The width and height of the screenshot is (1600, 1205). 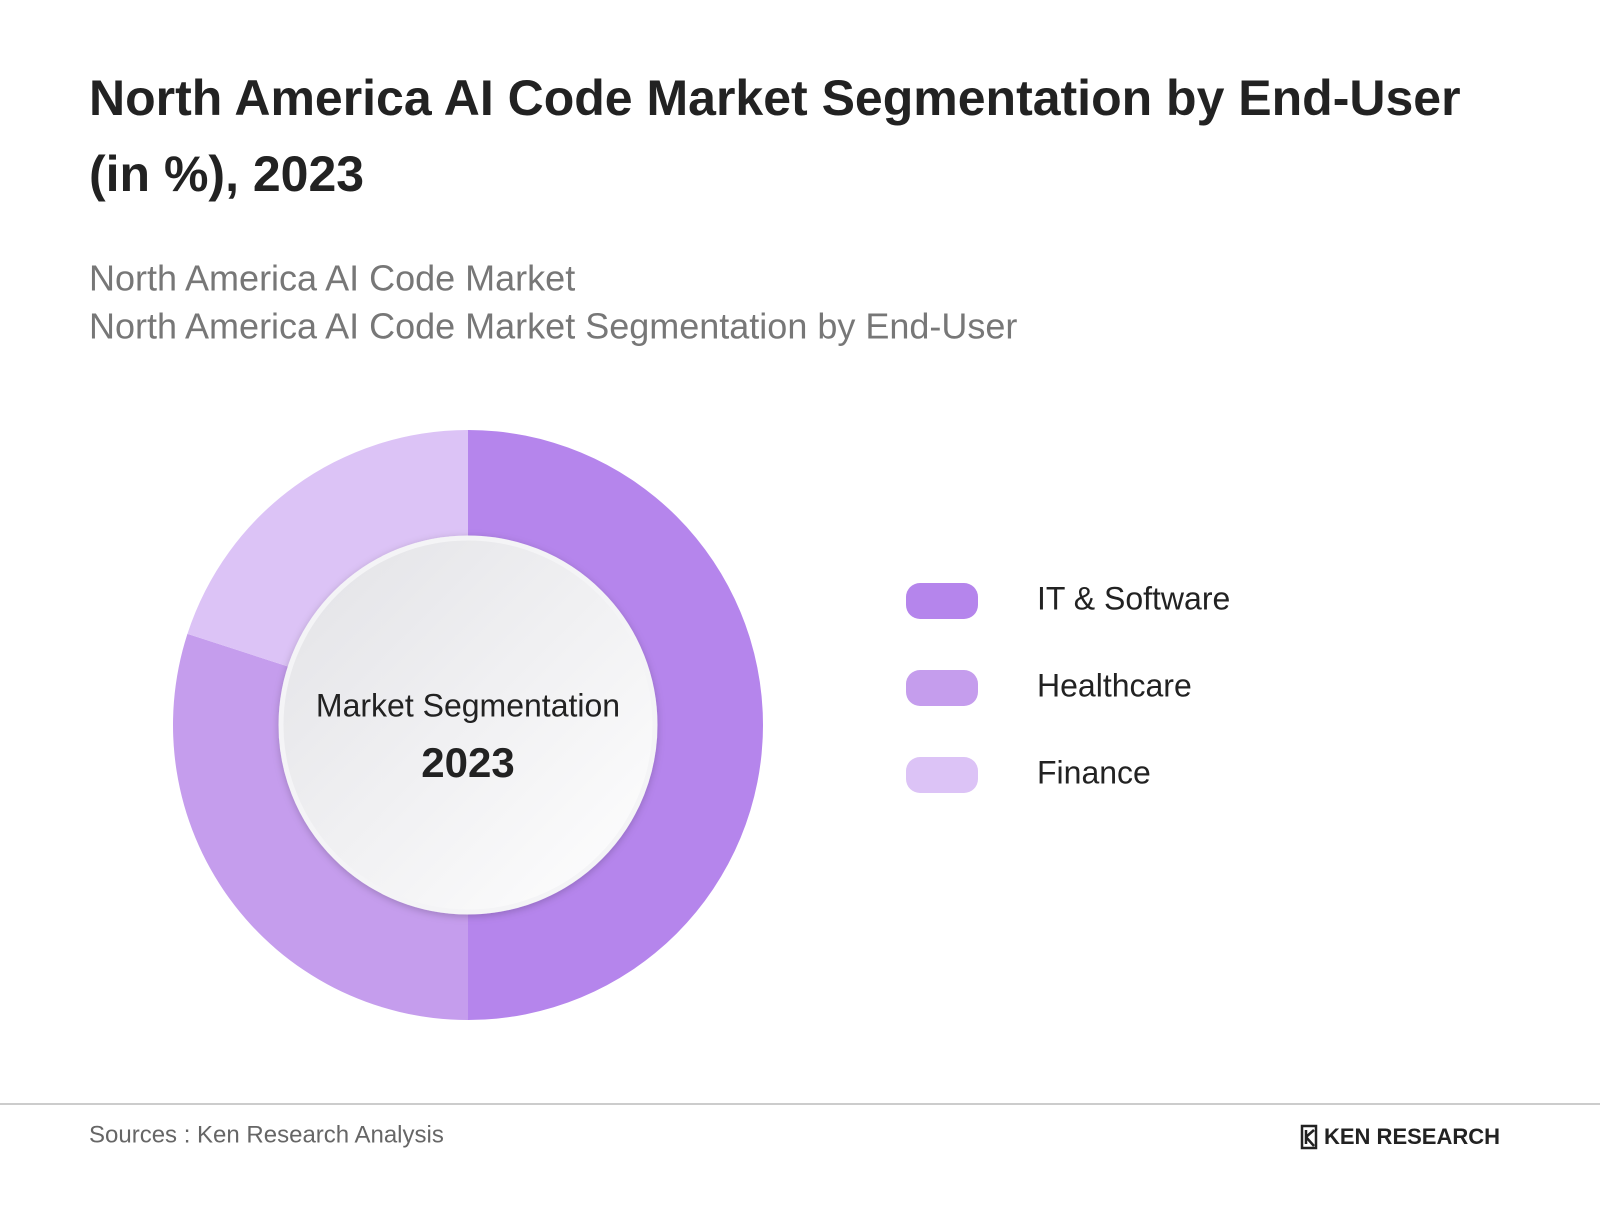 I want to click on legend-label: Healthcare, so click(x=1114, y=685).